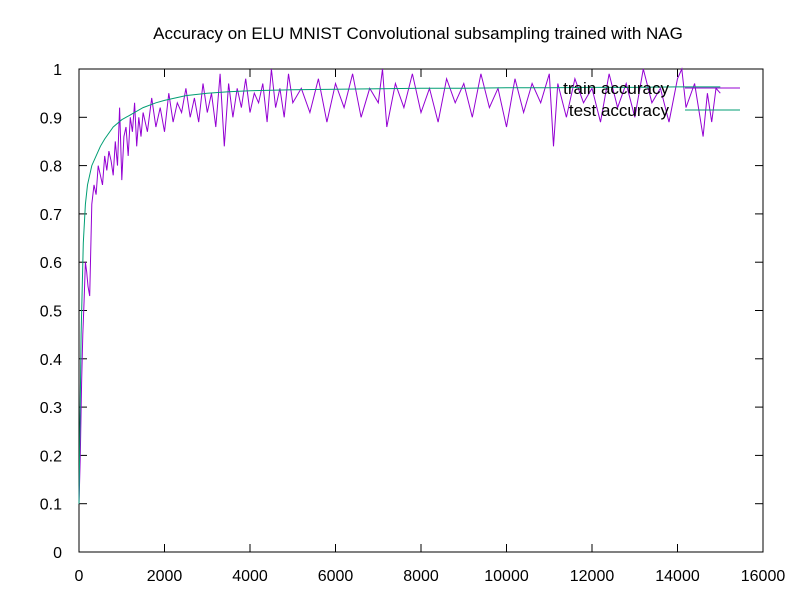  I want to click on y-tick-label: 0, so click(57, 553).